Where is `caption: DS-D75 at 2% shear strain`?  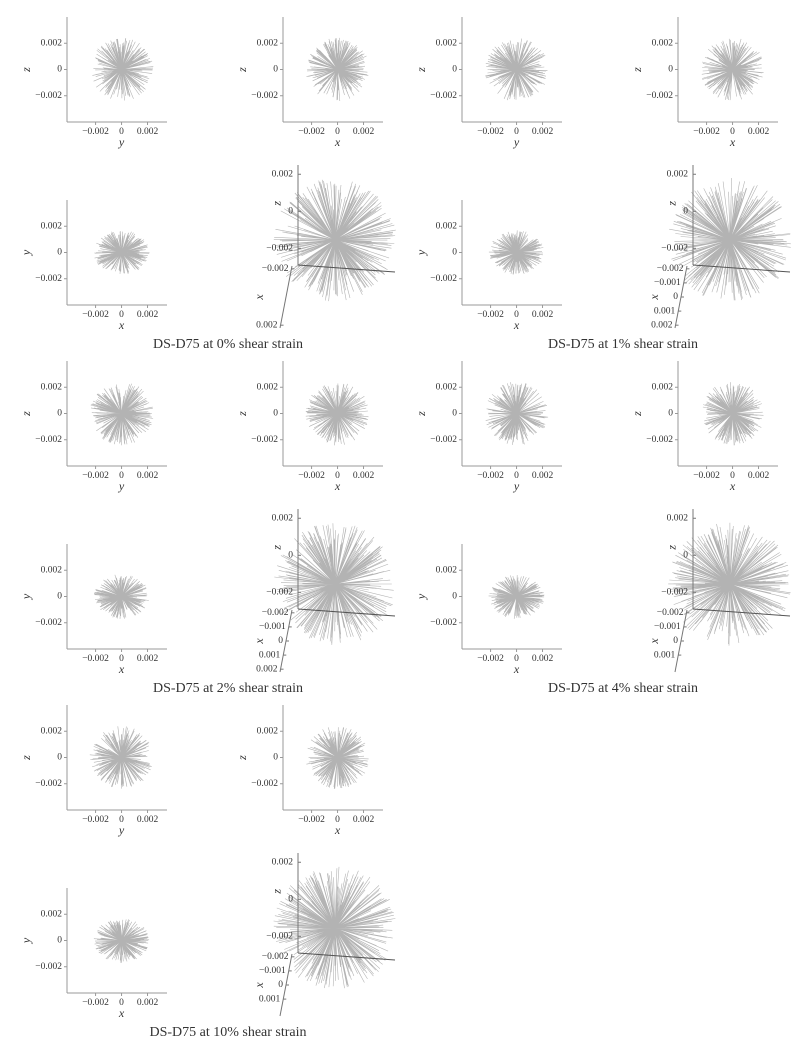
caption: DS-D75 at 2% shear strain is located at coordinates (228, 688).